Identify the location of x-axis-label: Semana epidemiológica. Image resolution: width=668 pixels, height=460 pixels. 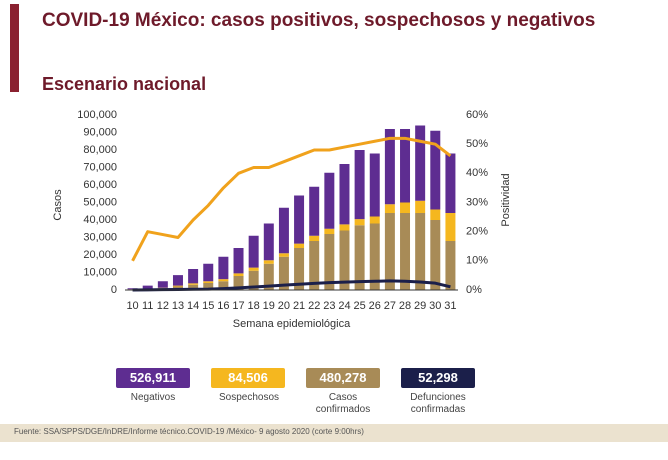
(292, 324).